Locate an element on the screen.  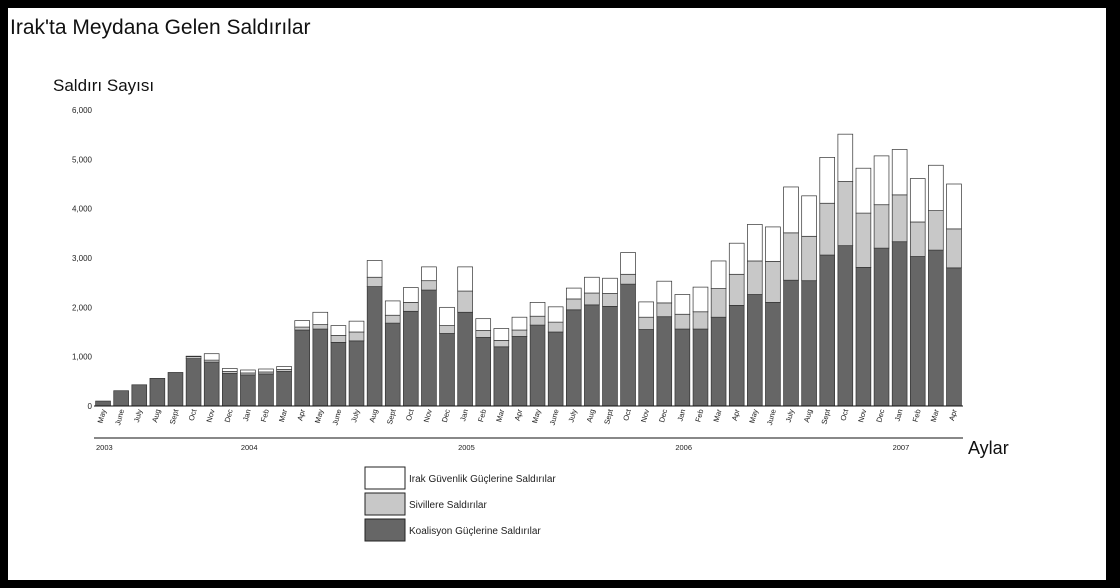
y-tick-label: 6,000 is located at coordinates (82, 110).